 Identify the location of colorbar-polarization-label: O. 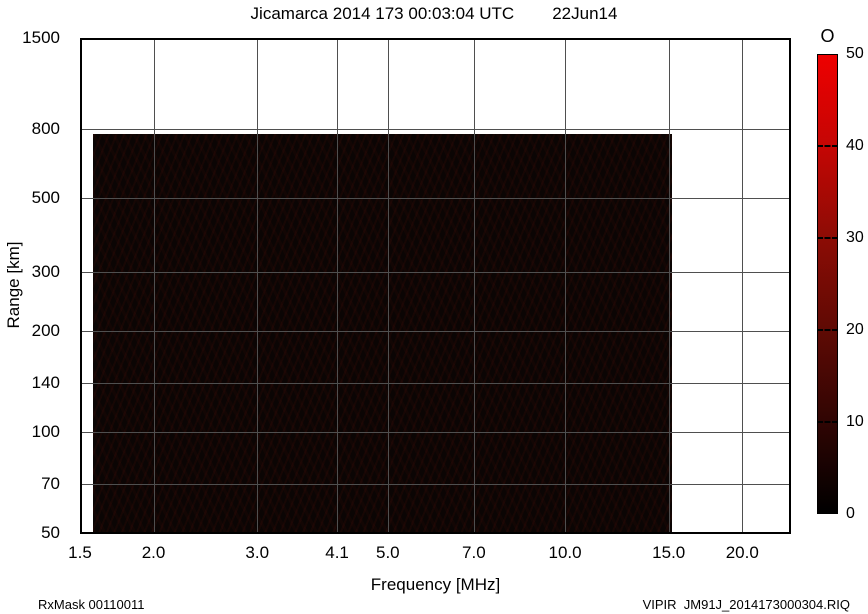
(827, 36).